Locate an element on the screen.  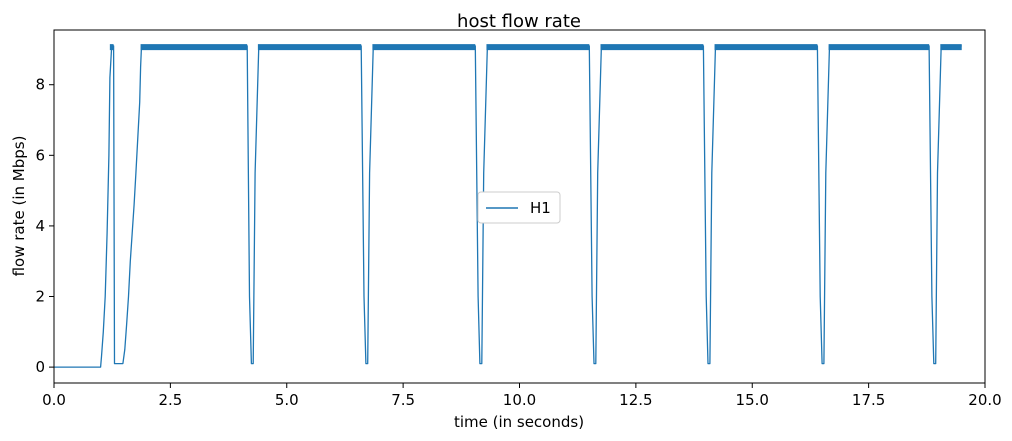
x-axis-ticks: 0.0 2.5 5.0 7.5 10.0 12.5 15.0 17.5 20.0 is located at coordinates (522, 396).